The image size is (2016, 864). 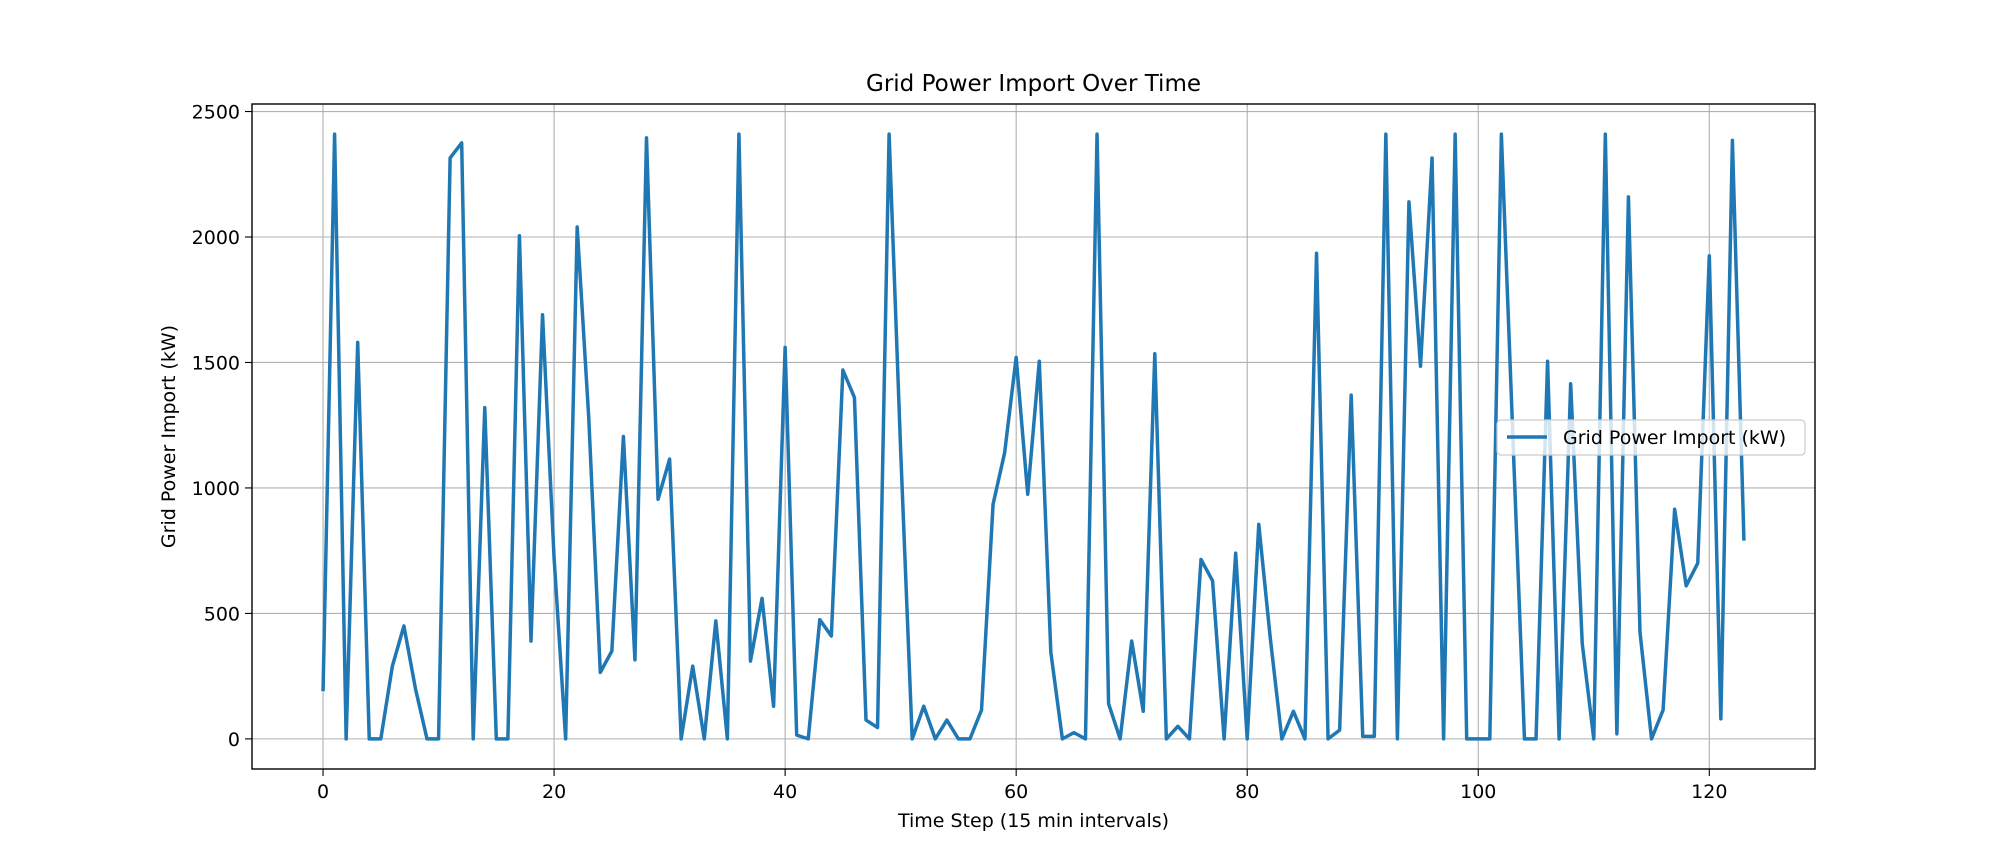 I want to click on x-tick-label: 60, so click(x=1016, y=792).